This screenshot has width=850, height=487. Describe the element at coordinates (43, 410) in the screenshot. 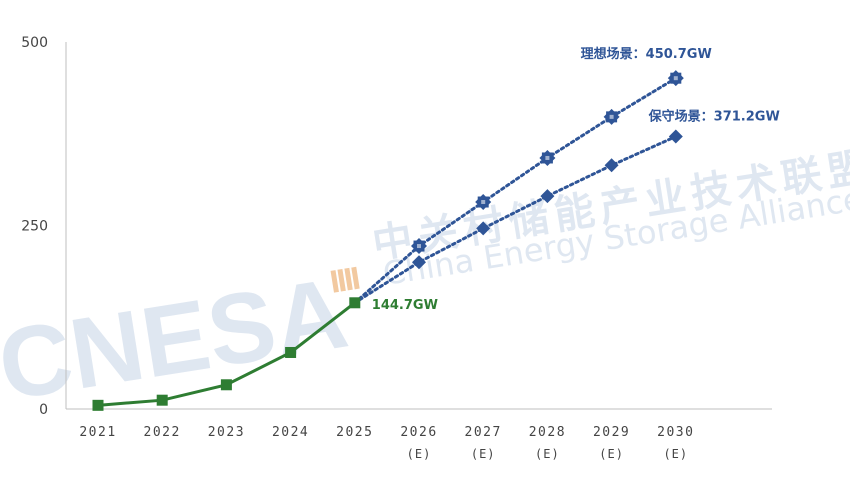

I see `y-tick-label: 0` at that location.